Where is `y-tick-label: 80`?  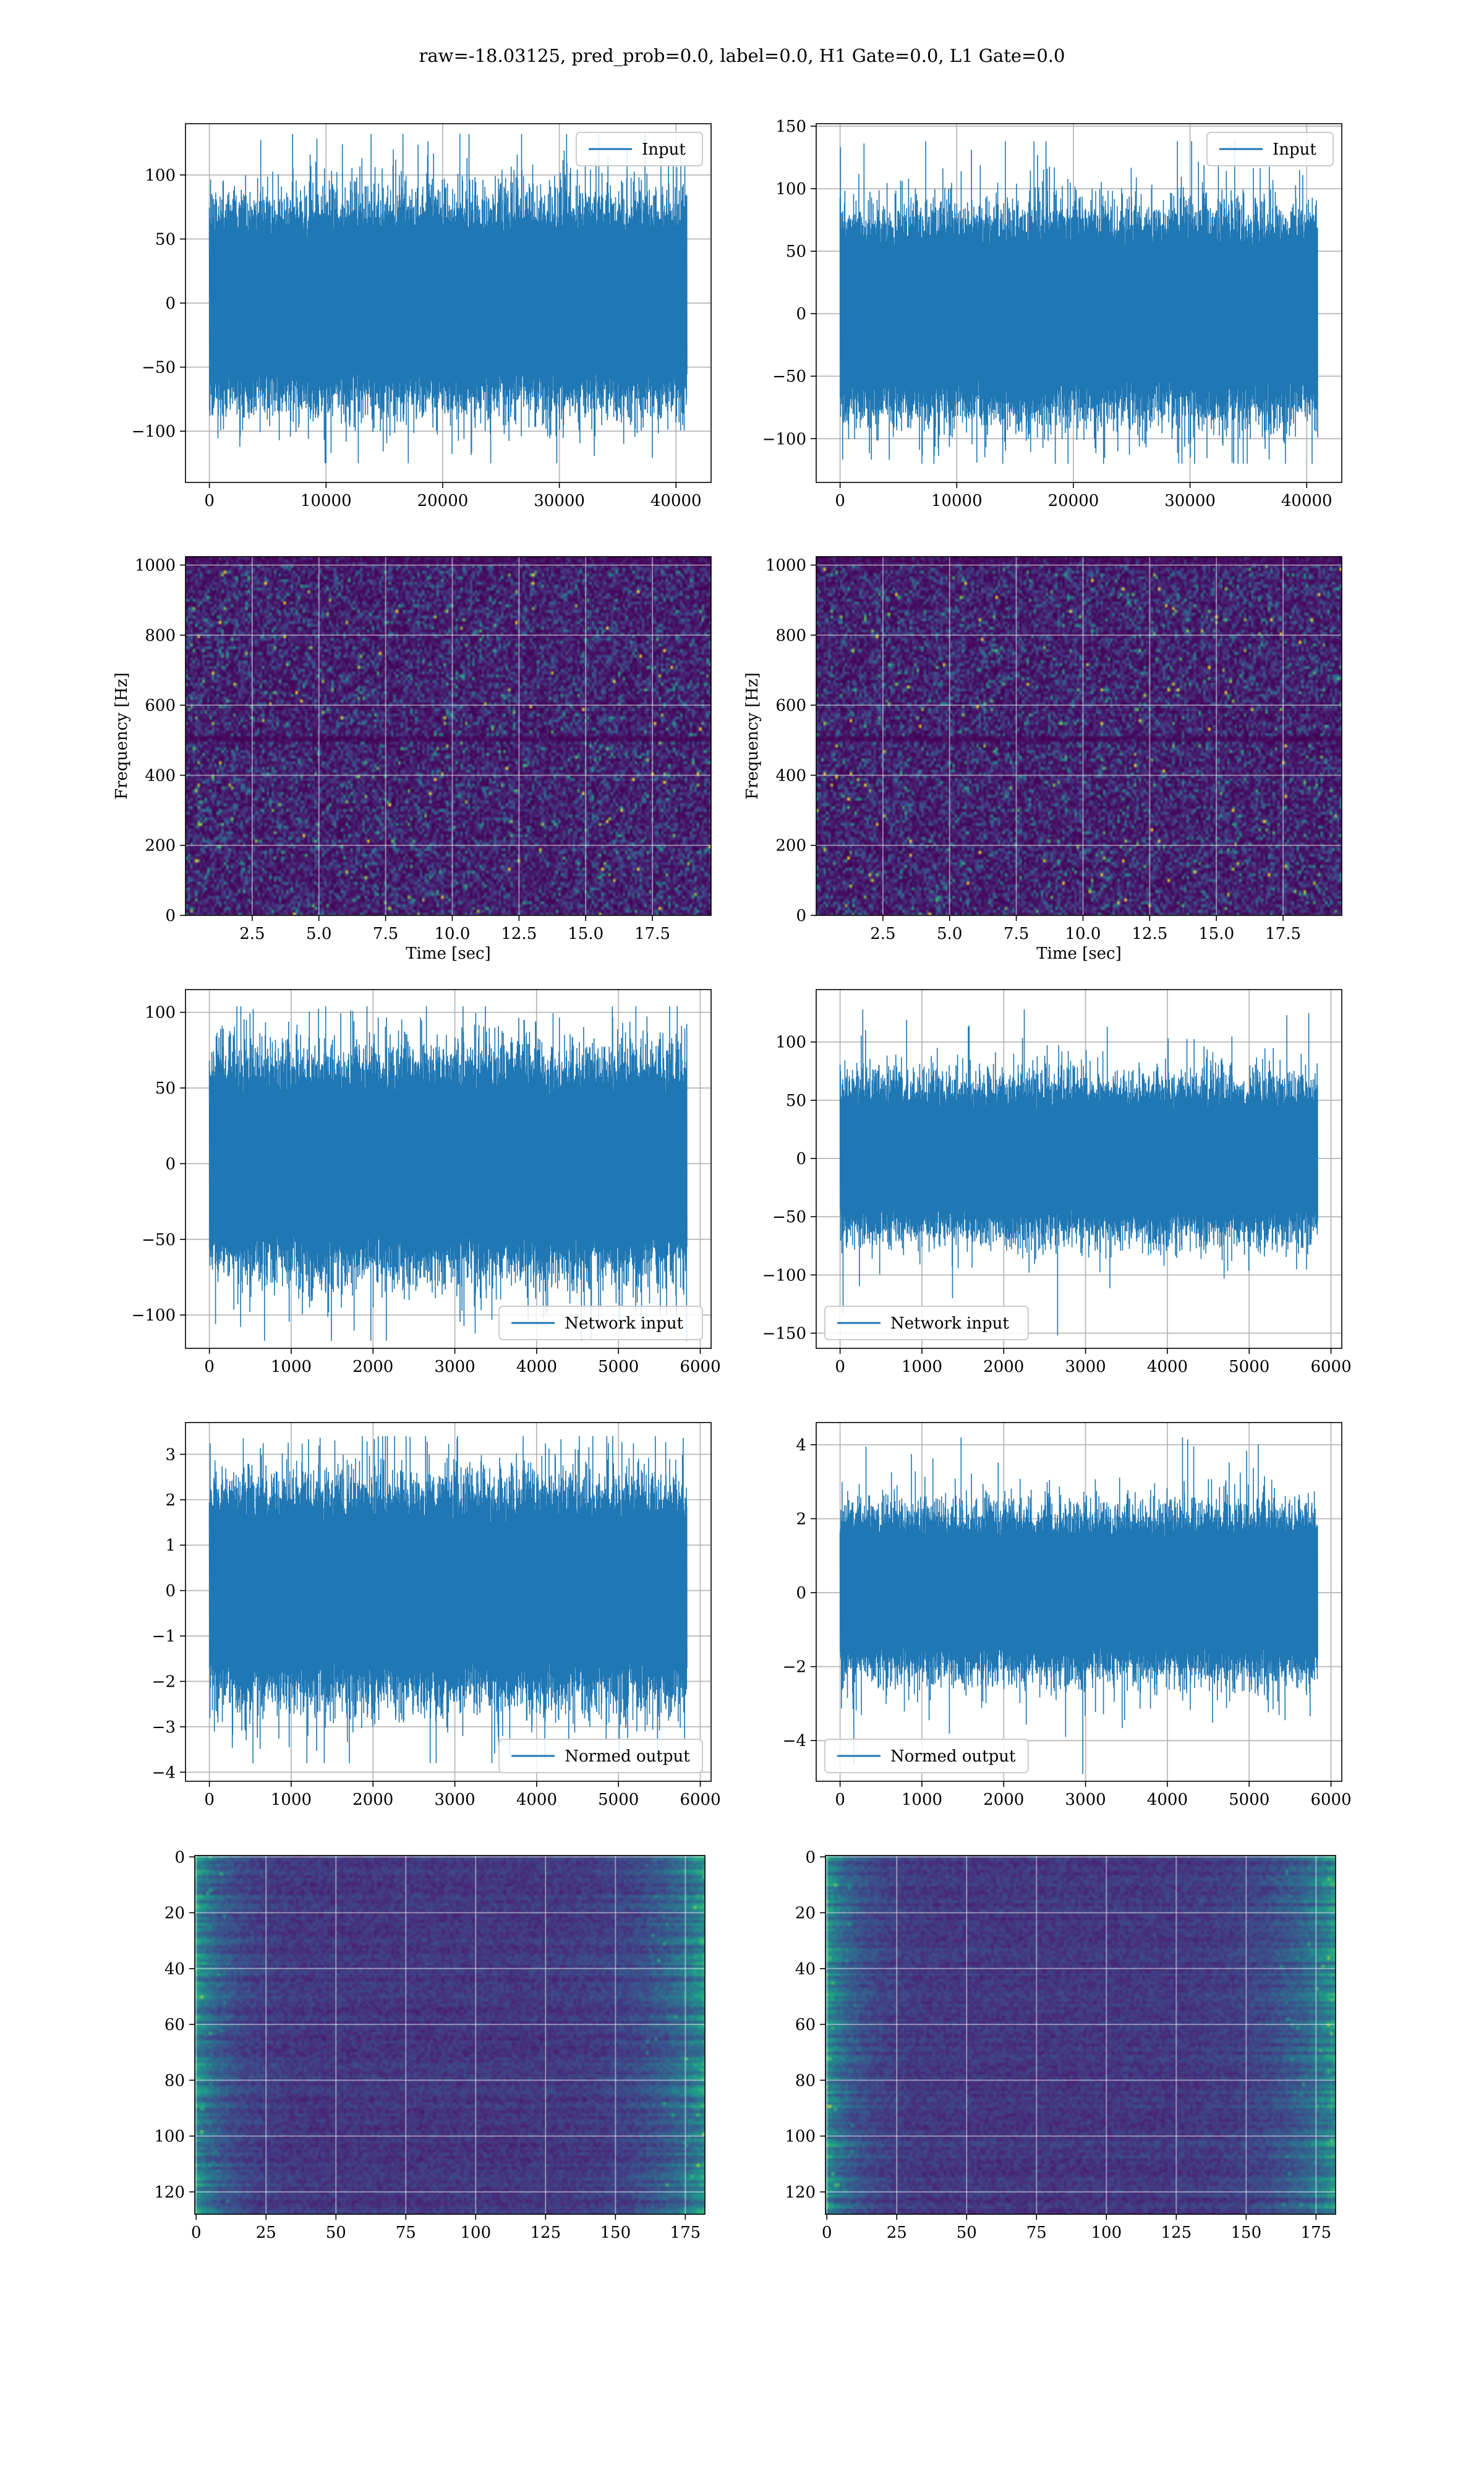 y-tick-label: 80 is located at coordinates (805, 2080).